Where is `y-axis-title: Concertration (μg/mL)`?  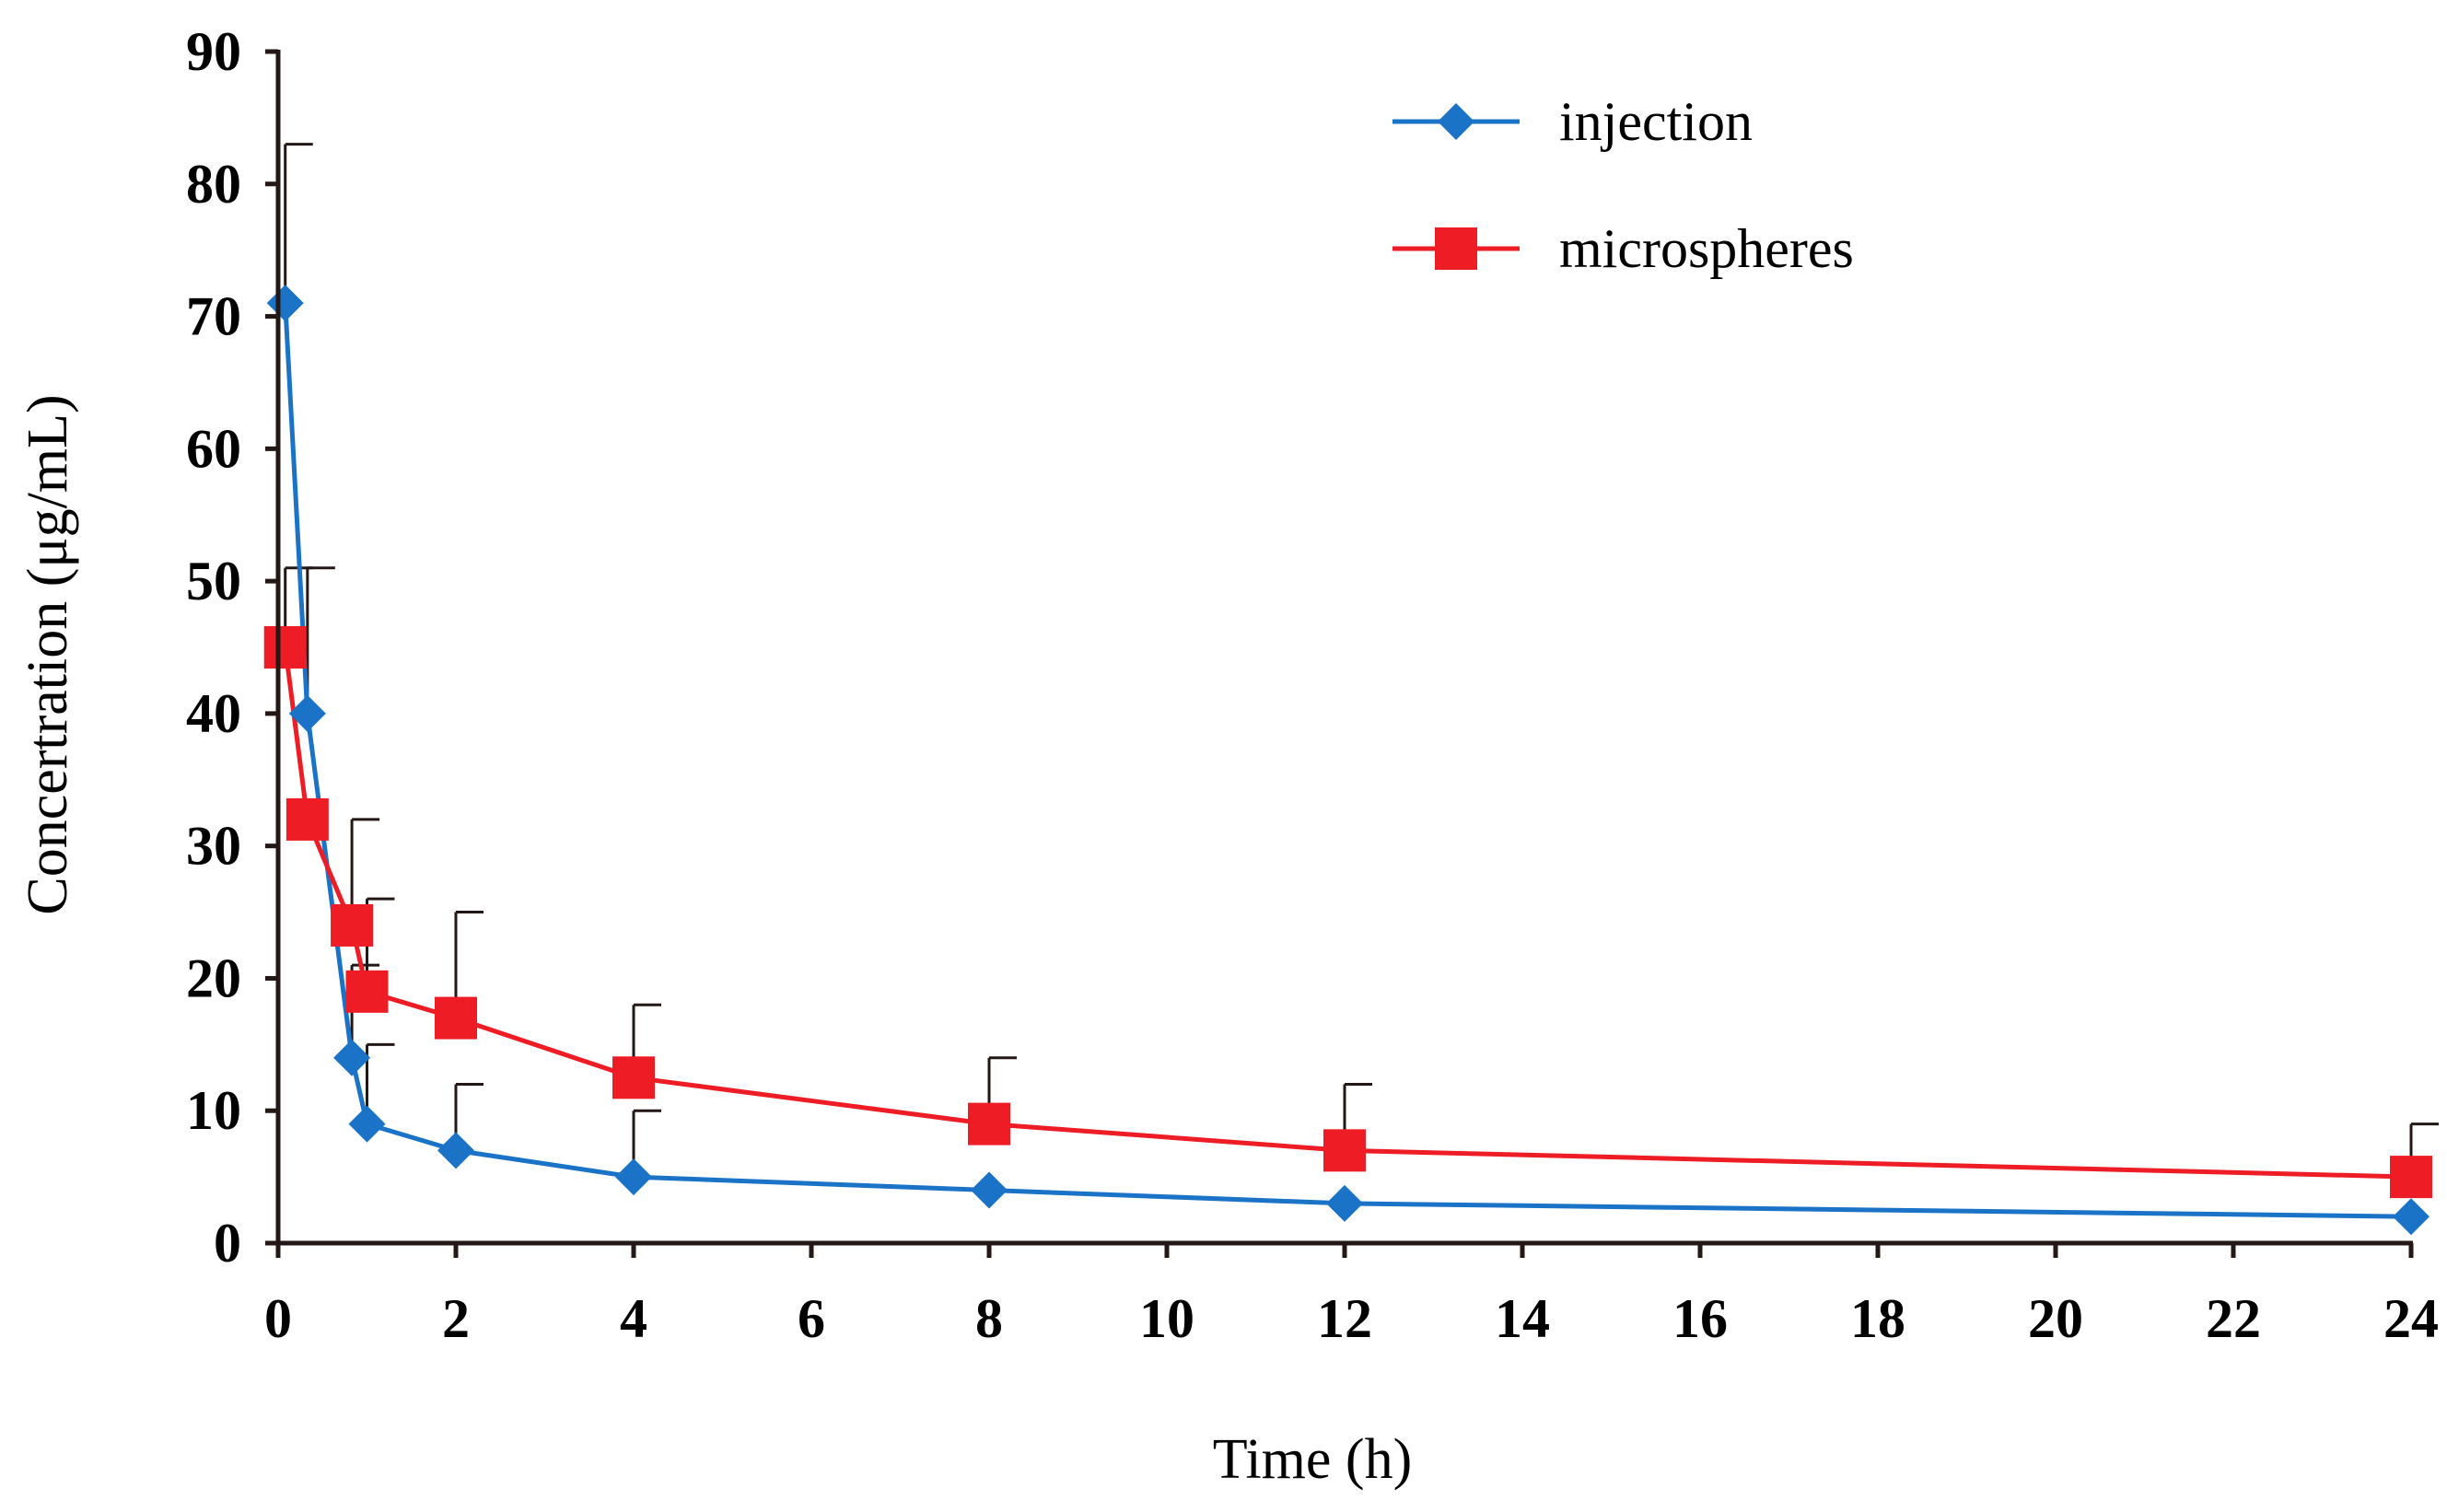
y-axis-title: Concertration (μg/mL) is located at coordinates (48, 654).